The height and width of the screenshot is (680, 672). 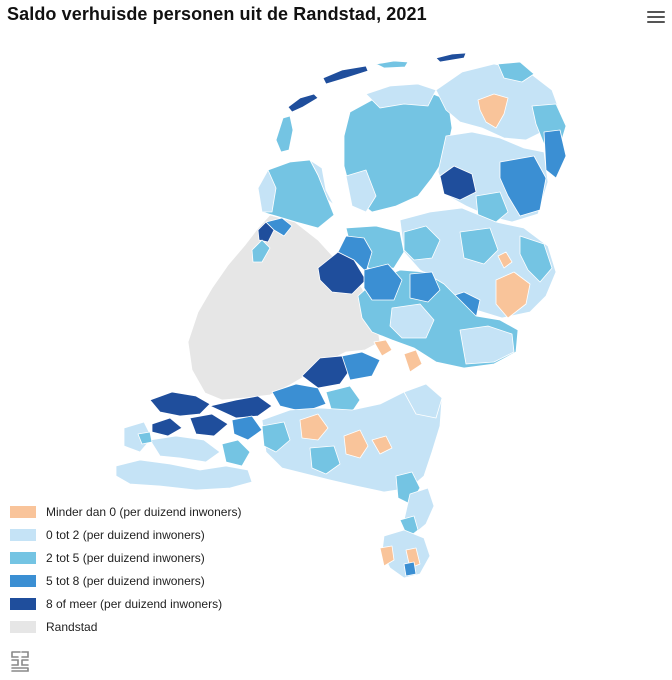 What do you see at coordinates (184, 475) in the screenshot?
I see `region-zeeuws-vlaanderen` at bounding box center [184, 475].